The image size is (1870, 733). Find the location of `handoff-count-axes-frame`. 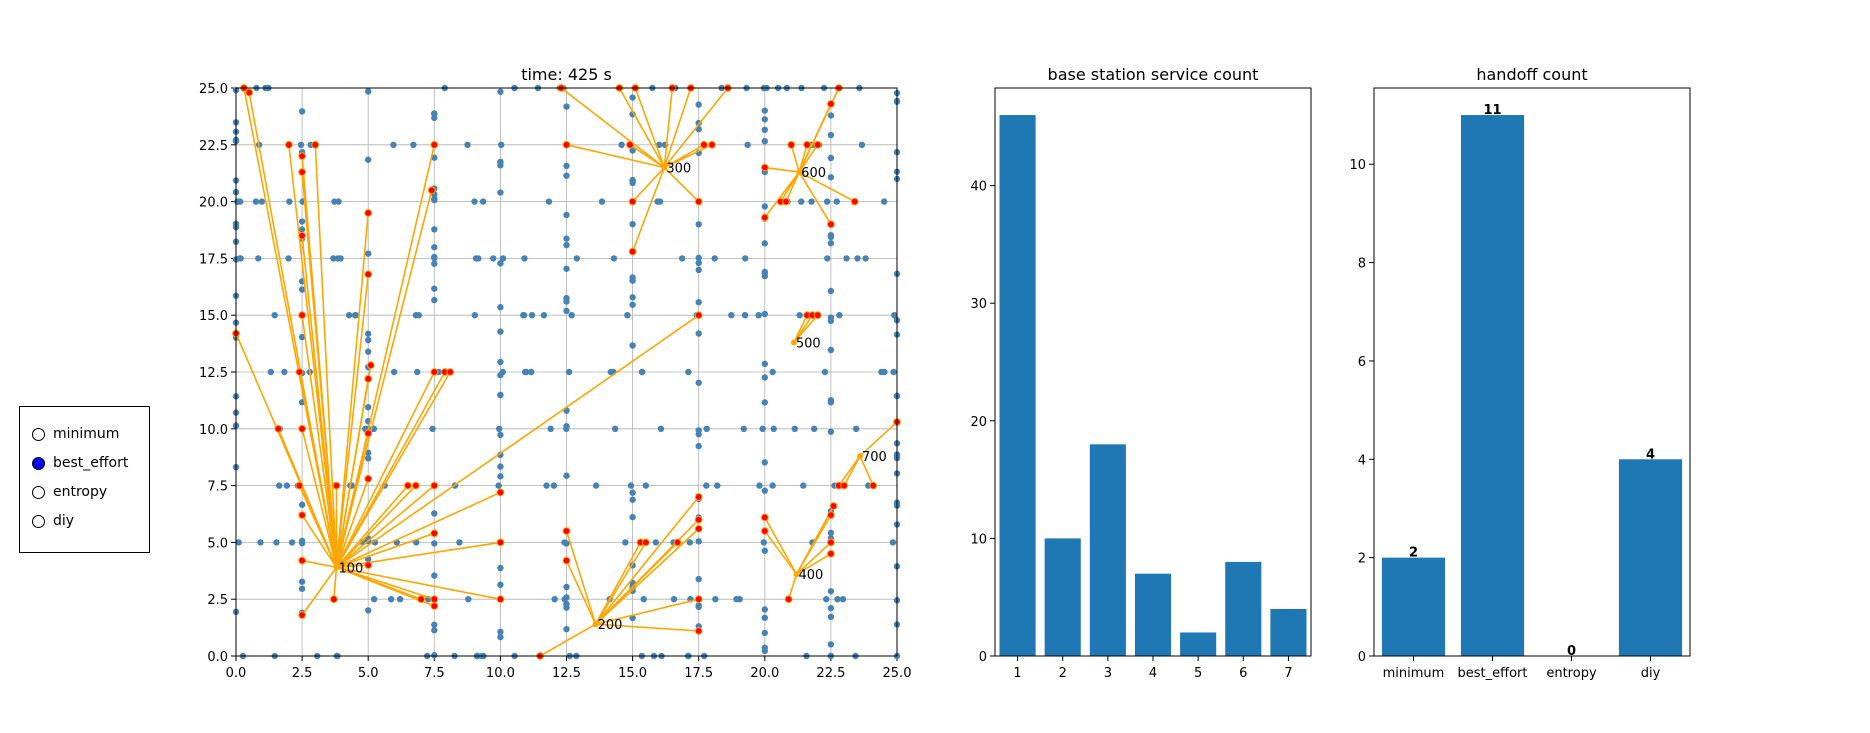

handoff-count-axes-frame is located at coordinates (1532, 372).